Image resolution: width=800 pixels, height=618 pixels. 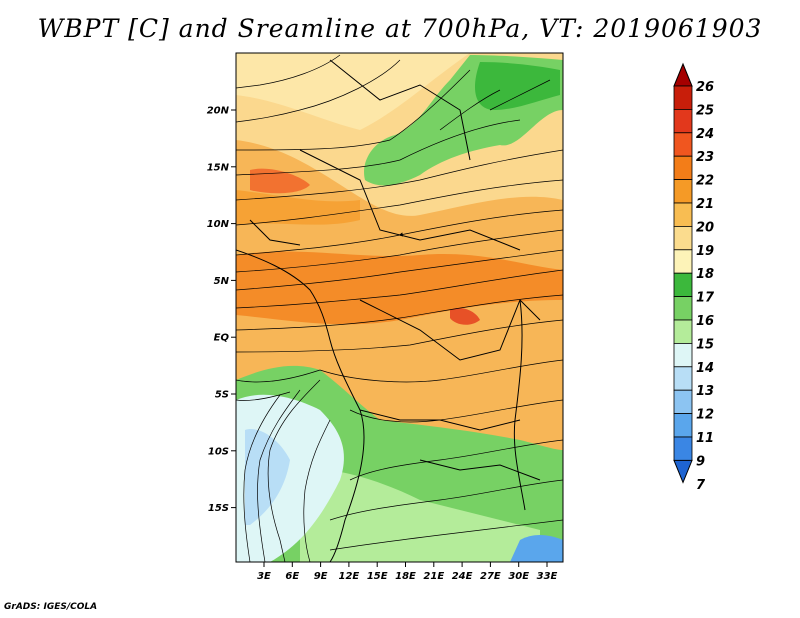 What do you see at coordinates (292, 576) in the screenshot?
I see `lon-tick-label: 6E` at bounding box center [292, 576].